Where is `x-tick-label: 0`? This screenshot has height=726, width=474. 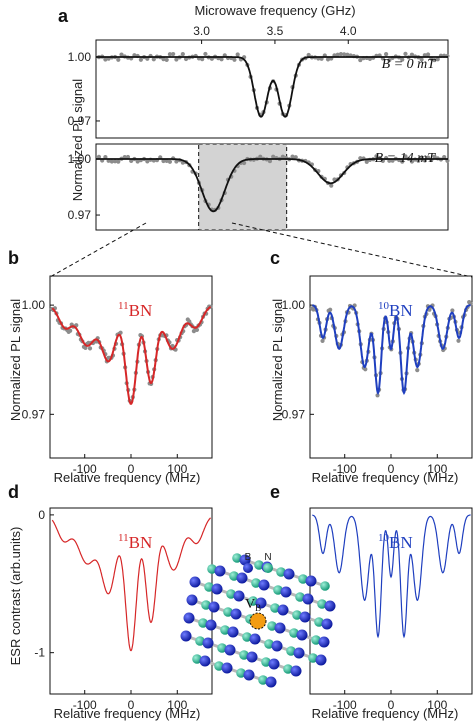
x-tick-label: 0 is located at coordinates (131, 469).